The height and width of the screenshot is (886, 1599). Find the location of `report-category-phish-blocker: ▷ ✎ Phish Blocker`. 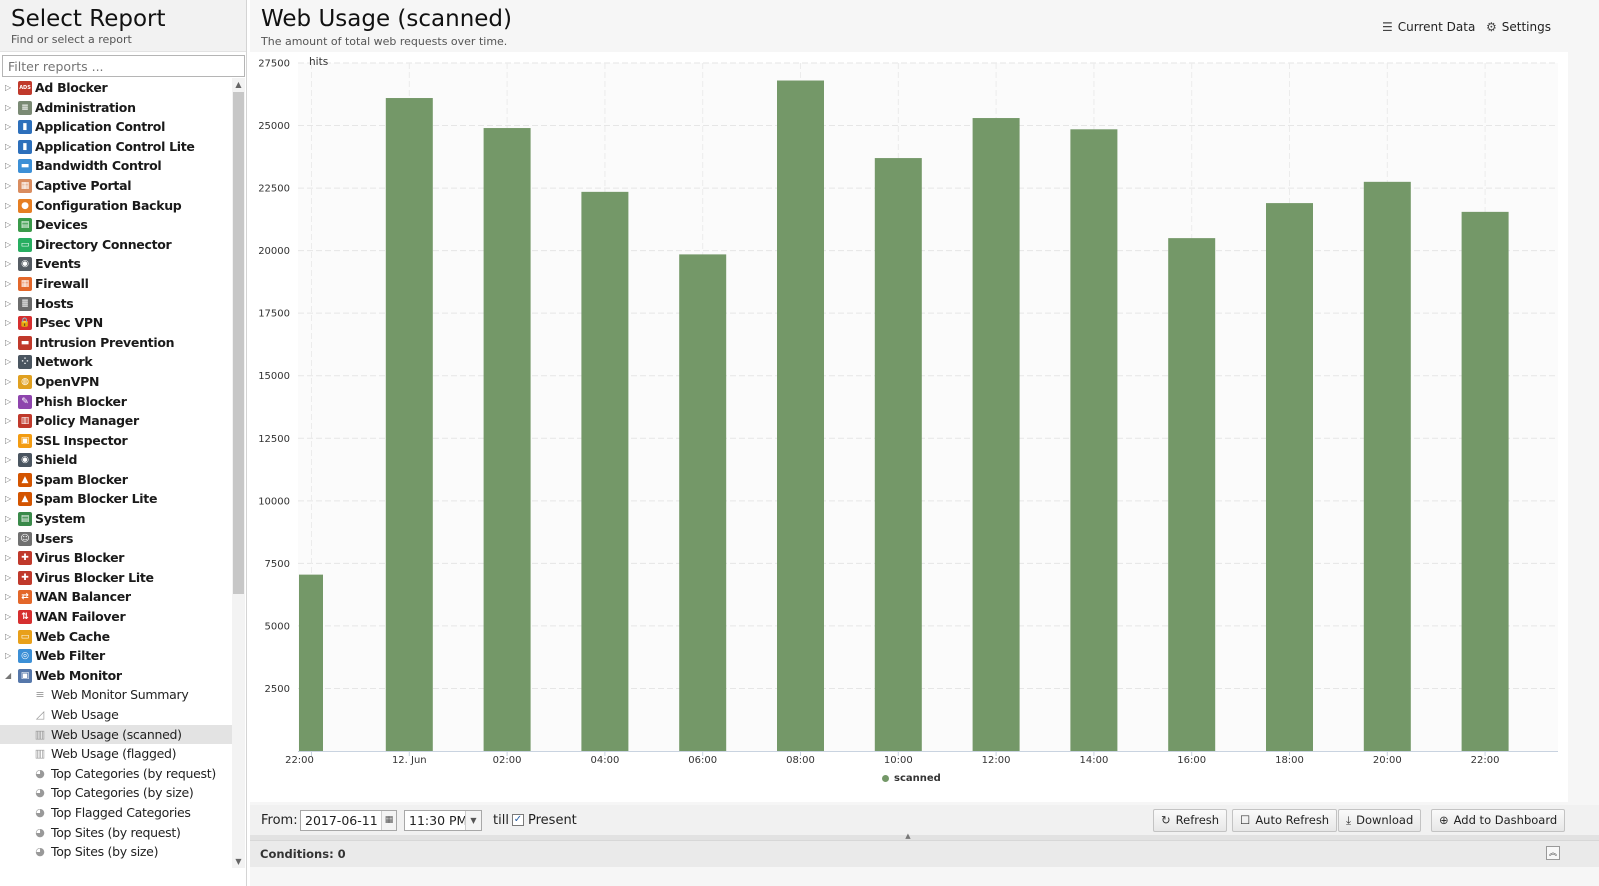

report-category-phish-blocker: ▷ ✎ Phish Blocker is located at coordinates (116, 402).